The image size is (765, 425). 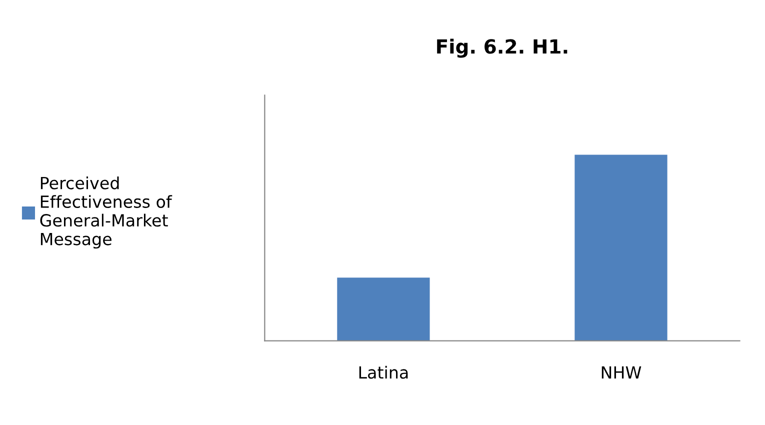 I want to click on chart-title: Fig. 6.2. H1., so click(x=502, y=48).